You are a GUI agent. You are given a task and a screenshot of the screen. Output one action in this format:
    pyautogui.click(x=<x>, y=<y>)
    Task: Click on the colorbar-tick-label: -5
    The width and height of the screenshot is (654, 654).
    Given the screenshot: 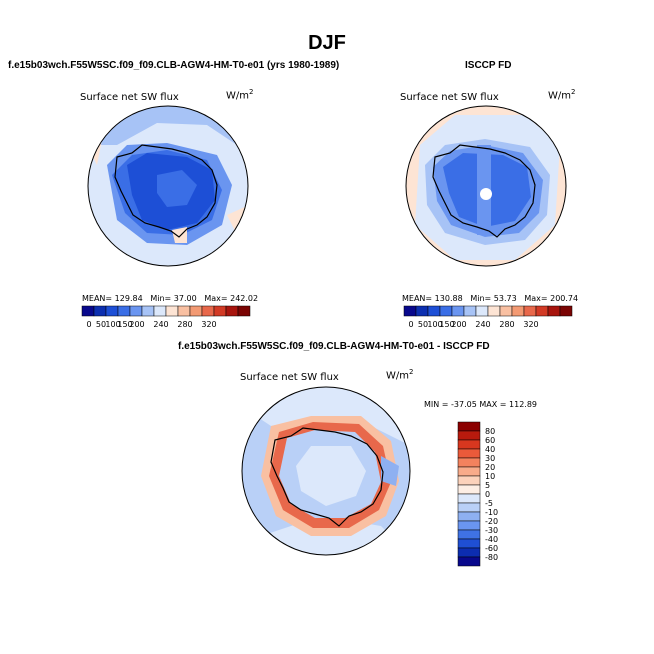 What is the action you would take?
    pyautogui.click(x=489, y=503)
    